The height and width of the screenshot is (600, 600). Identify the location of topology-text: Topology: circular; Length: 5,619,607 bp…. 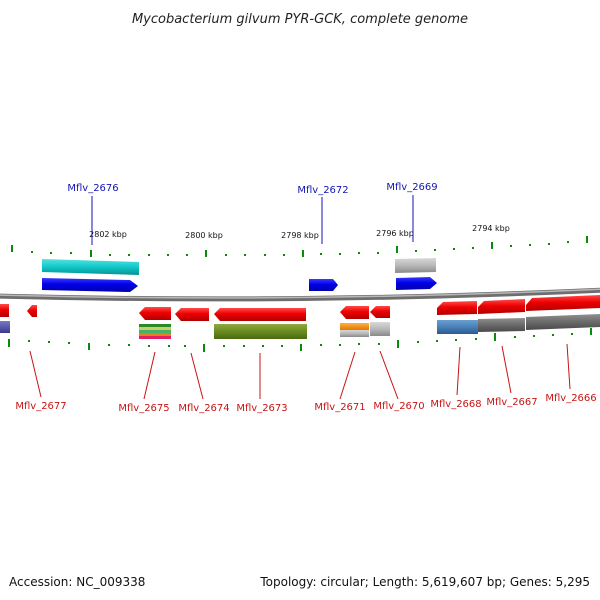
(424, 582).